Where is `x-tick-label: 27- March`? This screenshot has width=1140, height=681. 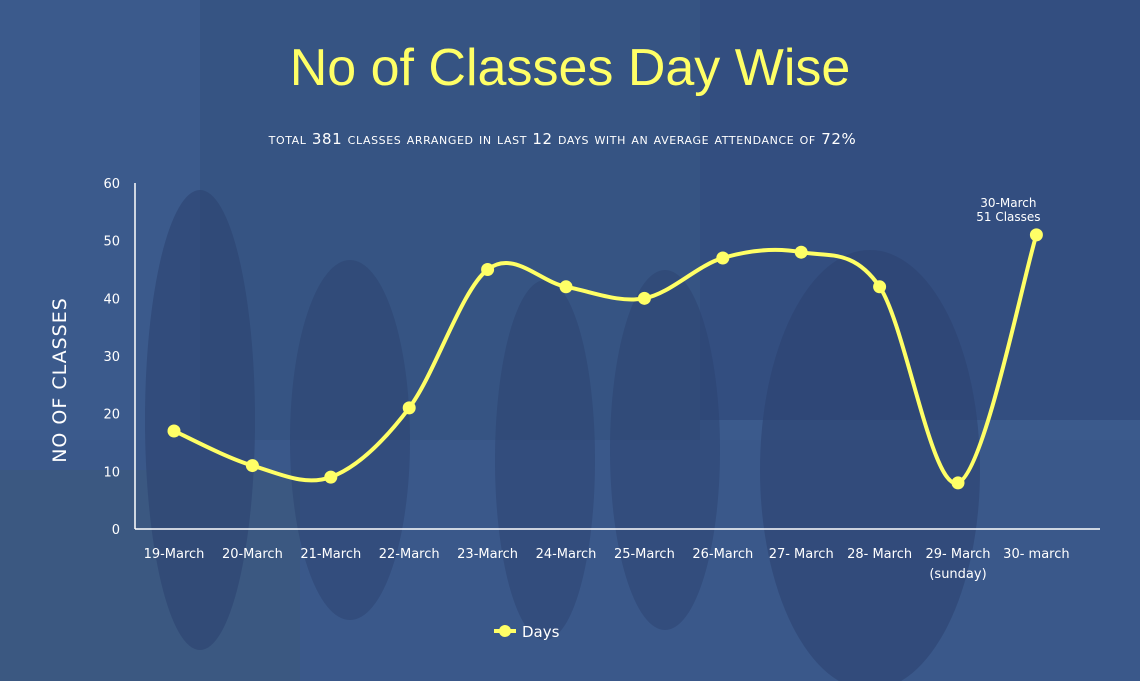 x-tick-label: 27- March is located at coordinates (801, 554).